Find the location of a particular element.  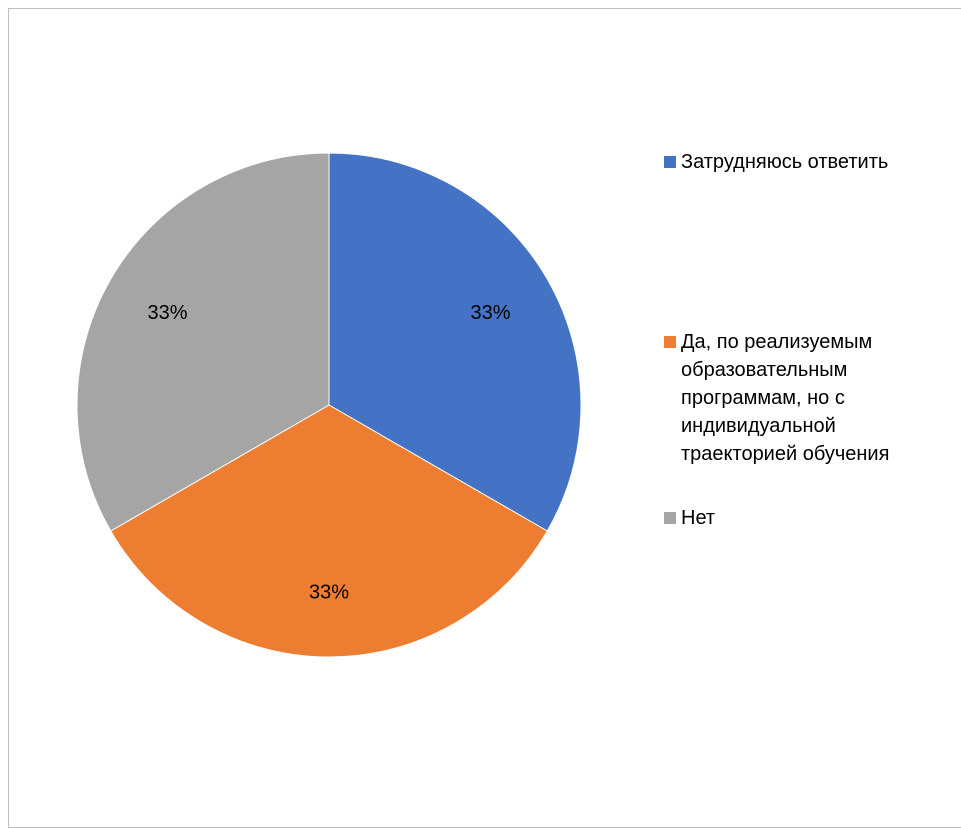

pie-data-label-1: 33% is located at coordinates (329, 592).